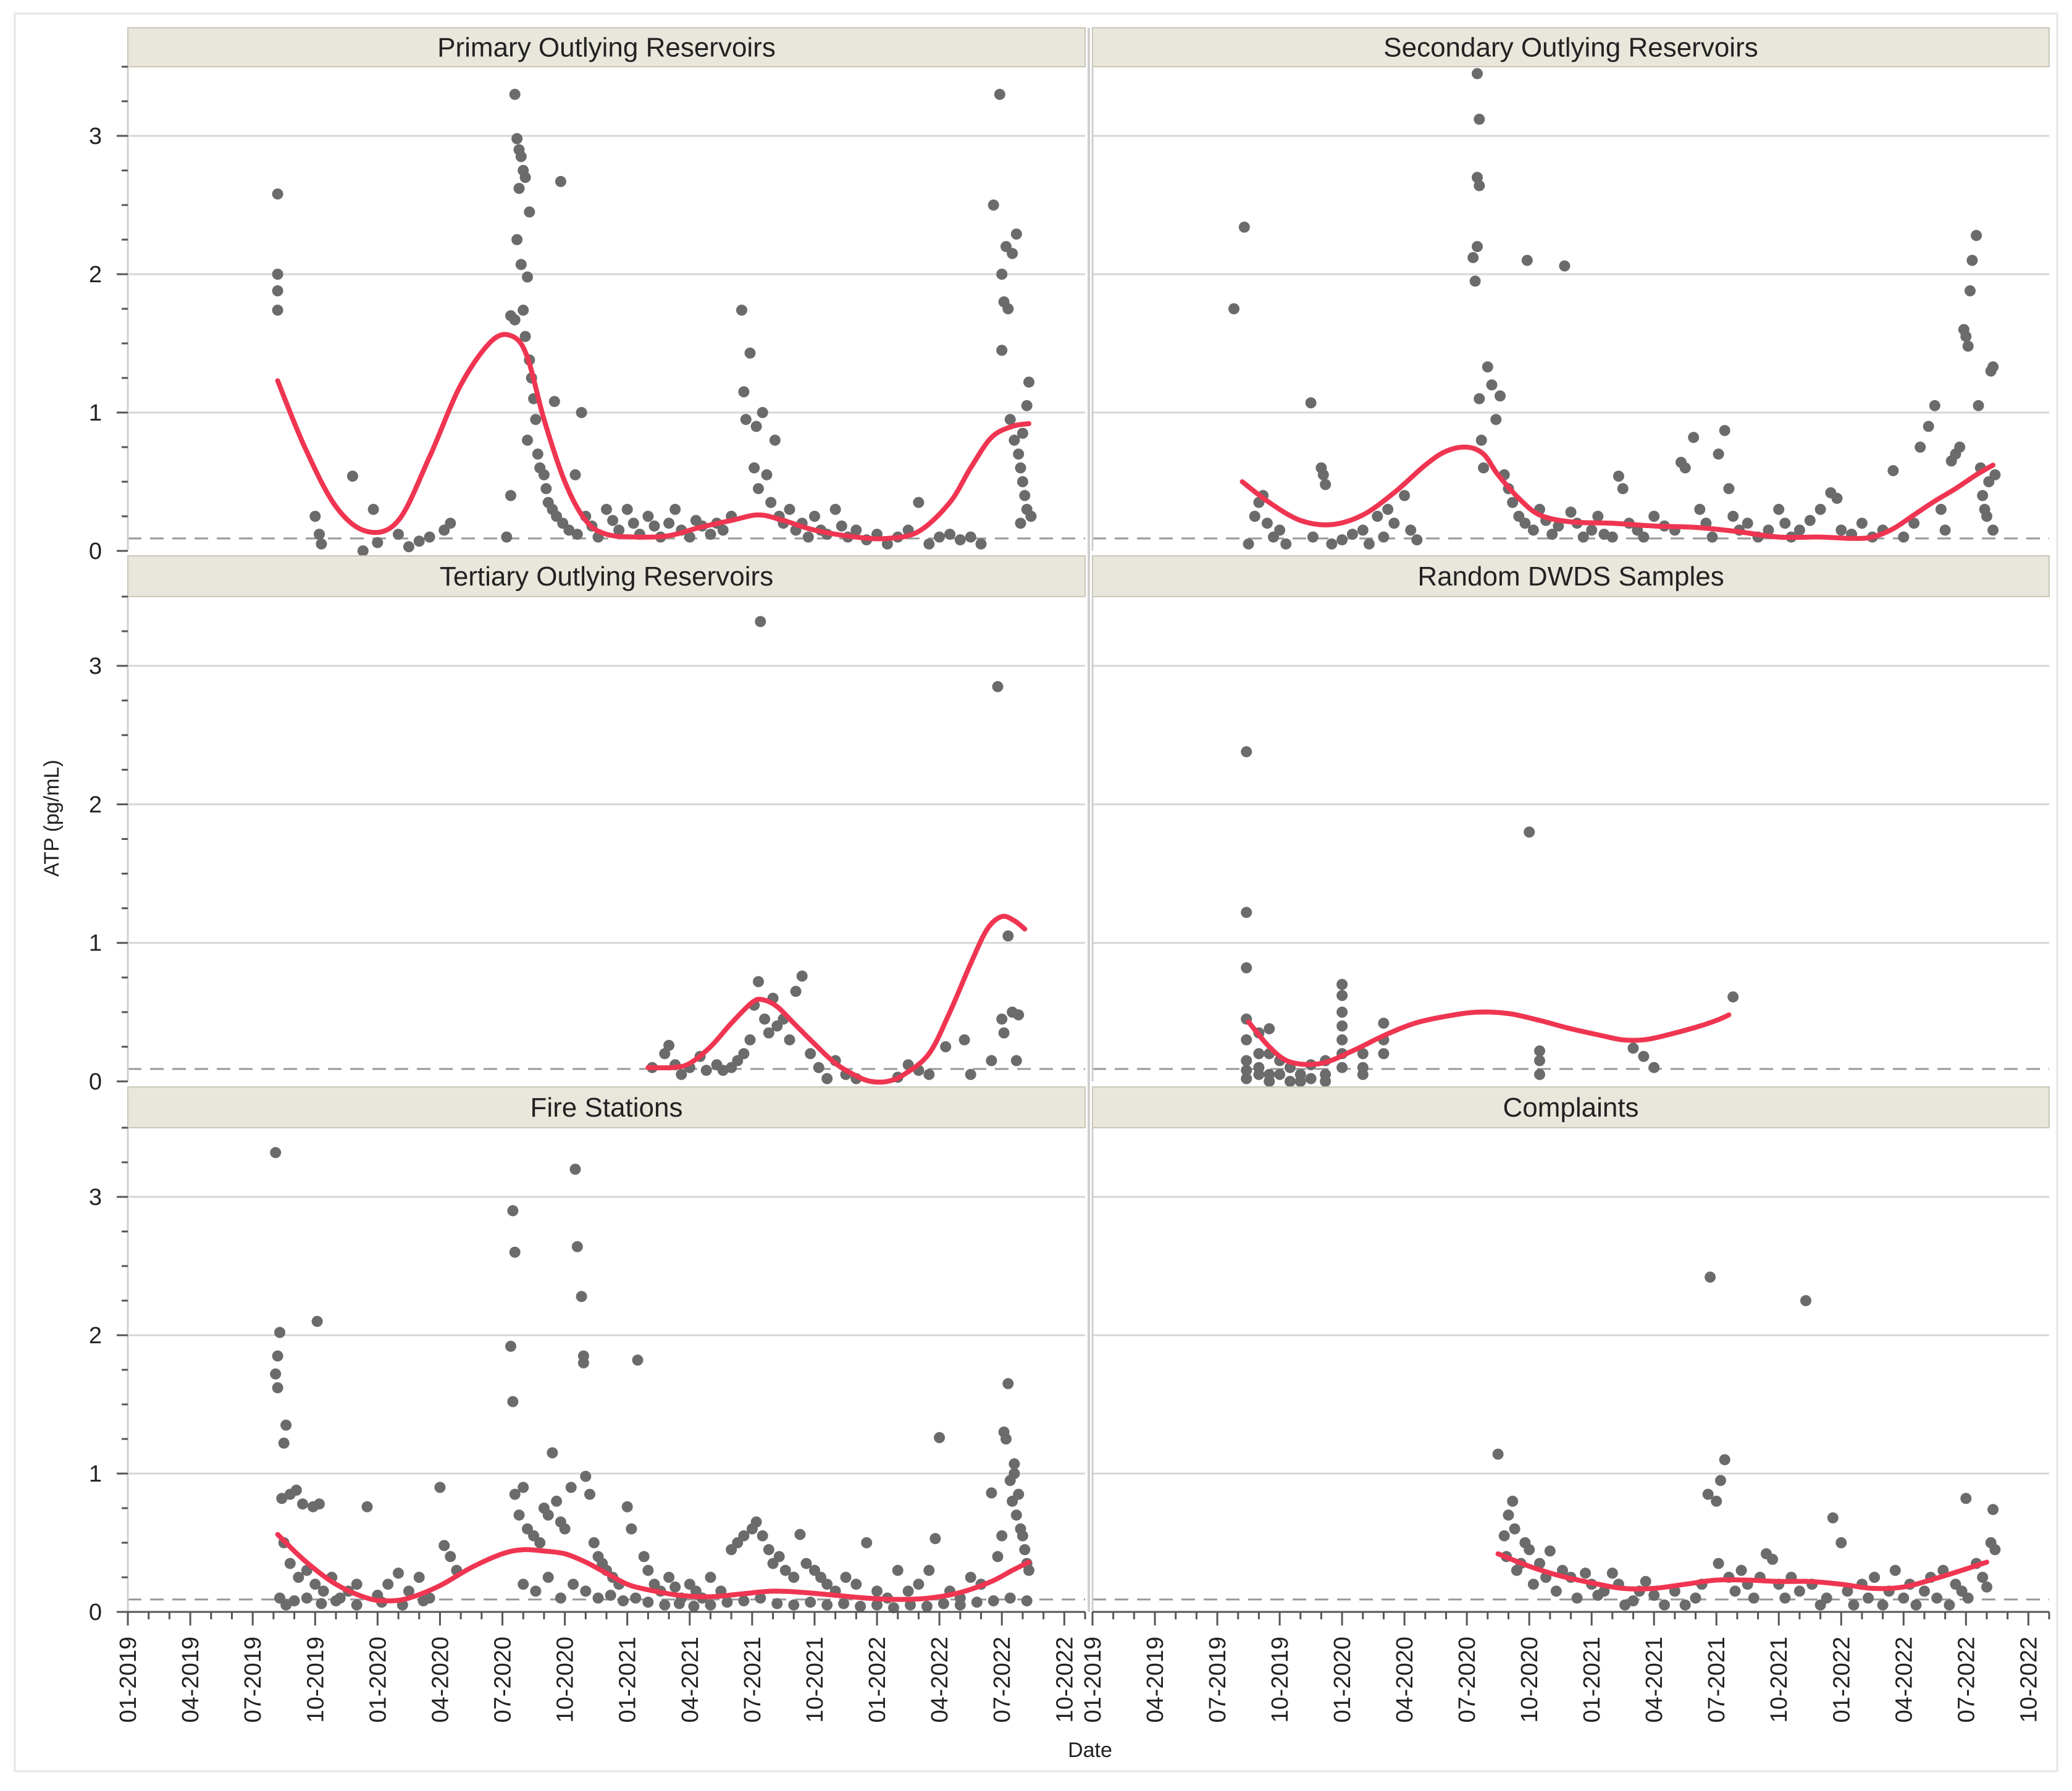 The width and height of the screenshot is (2072, 1791). I want to click on x-tick-label: 10-2019, so click(316, 1679).